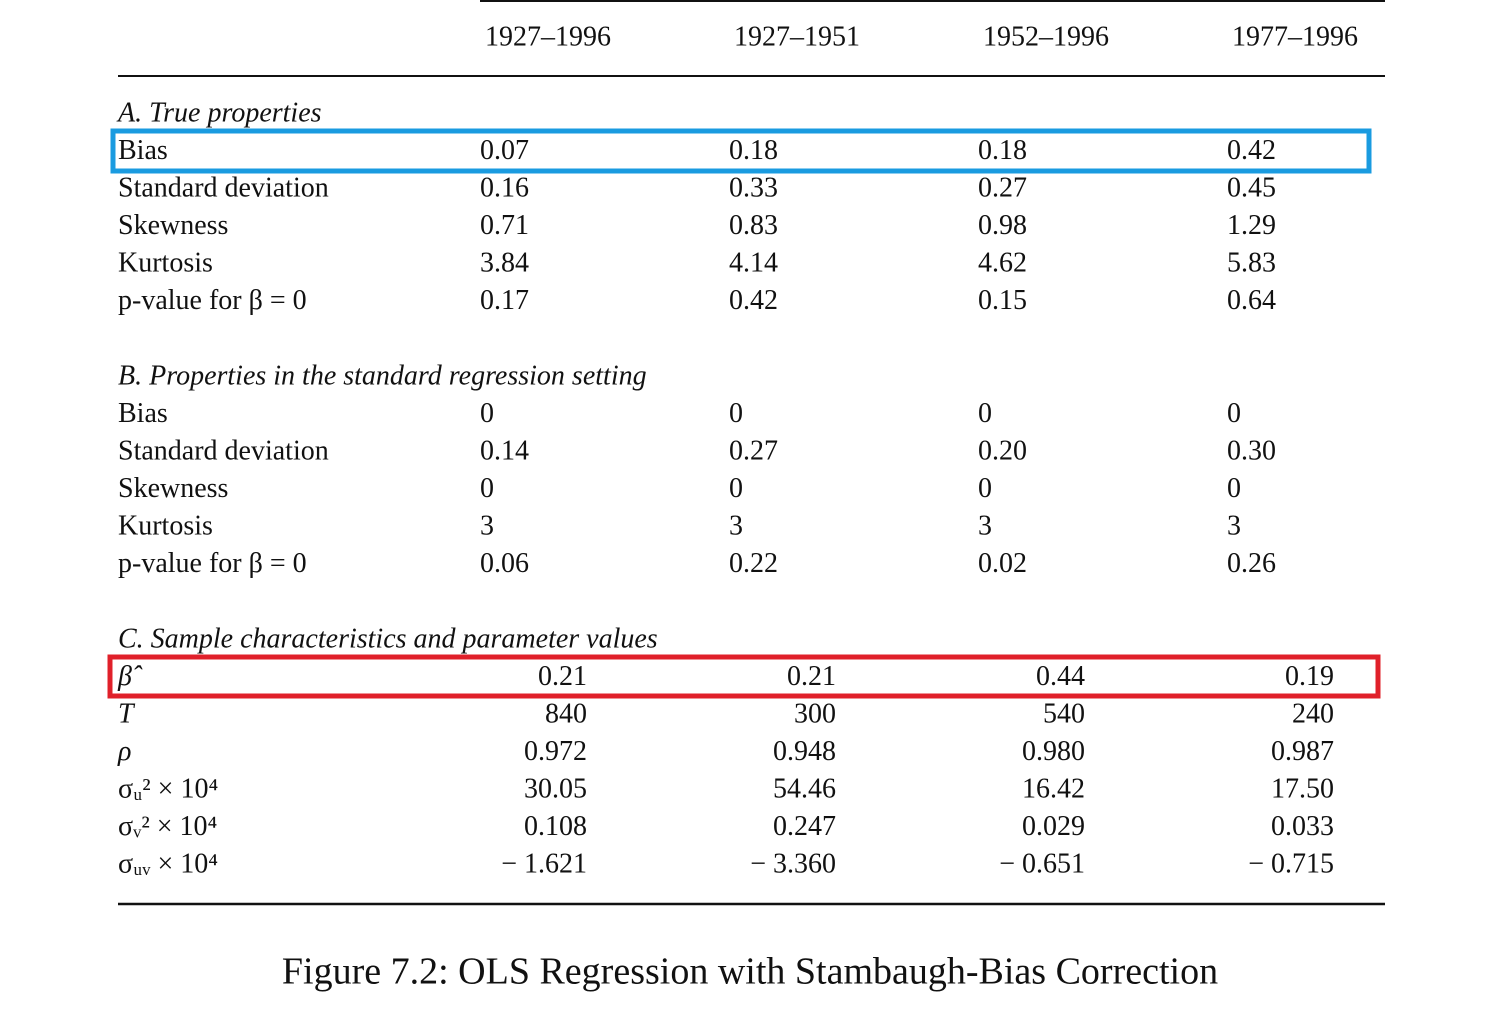 This screenshot has width=1500, height=1013. Describe the element at coordinates (815, 713) in the screenshot. I see `cell: 300` at that location.